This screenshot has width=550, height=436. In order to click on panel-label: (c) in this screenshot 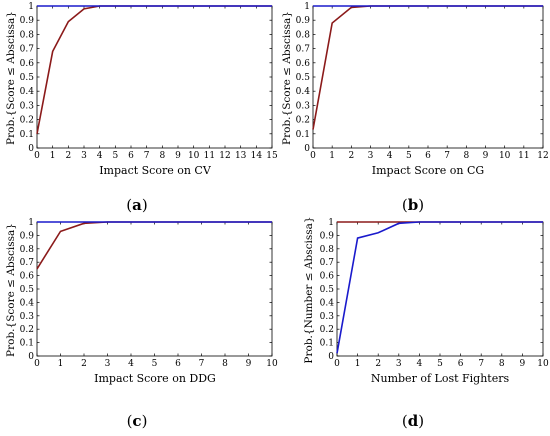, I will do `click(137, 421)`.